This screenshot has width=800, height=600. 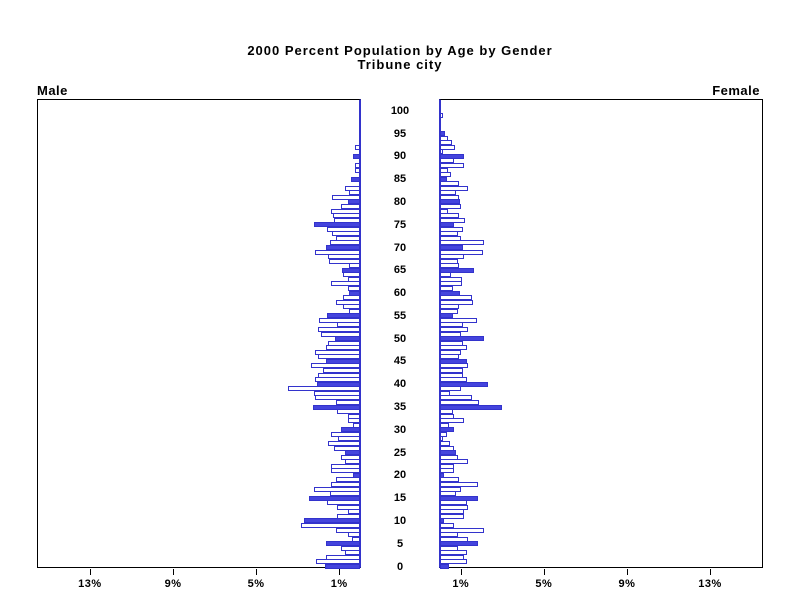 I want to click on age-axis-label: 70, so click(x=400, y=247).